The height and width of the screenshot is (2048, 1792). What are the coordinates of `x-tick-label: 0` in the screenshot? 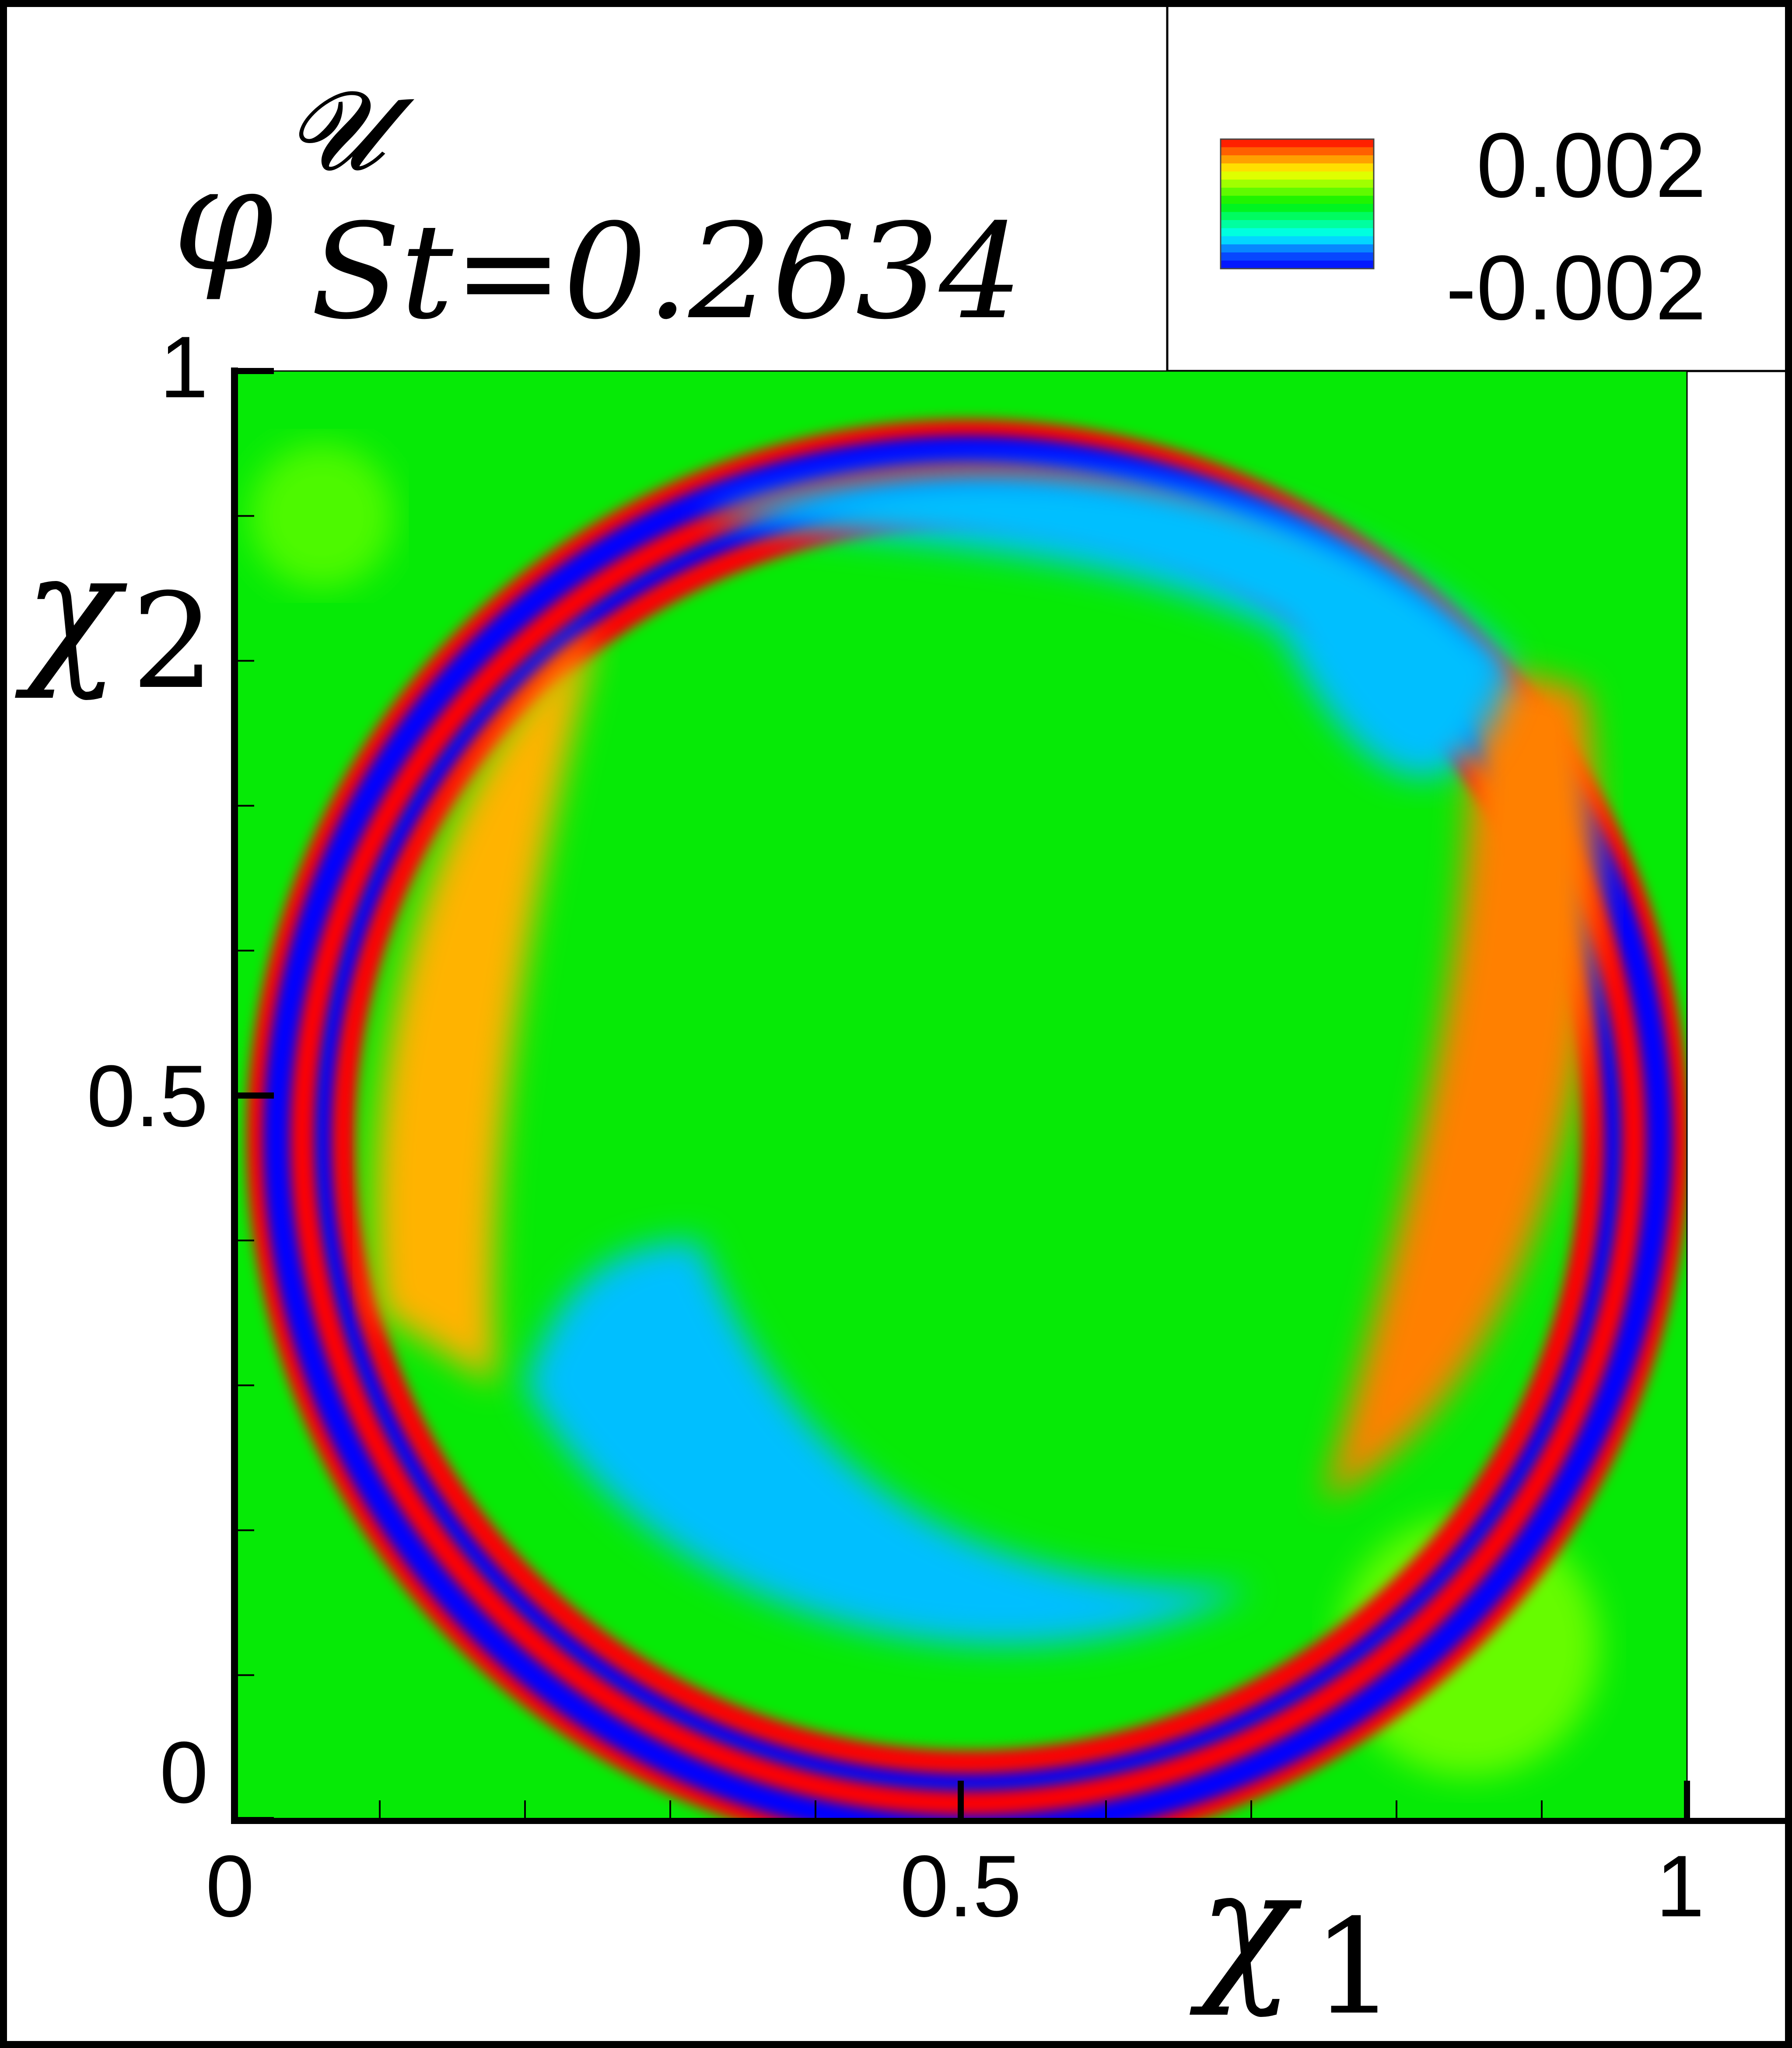 It's located at (230, 1886).